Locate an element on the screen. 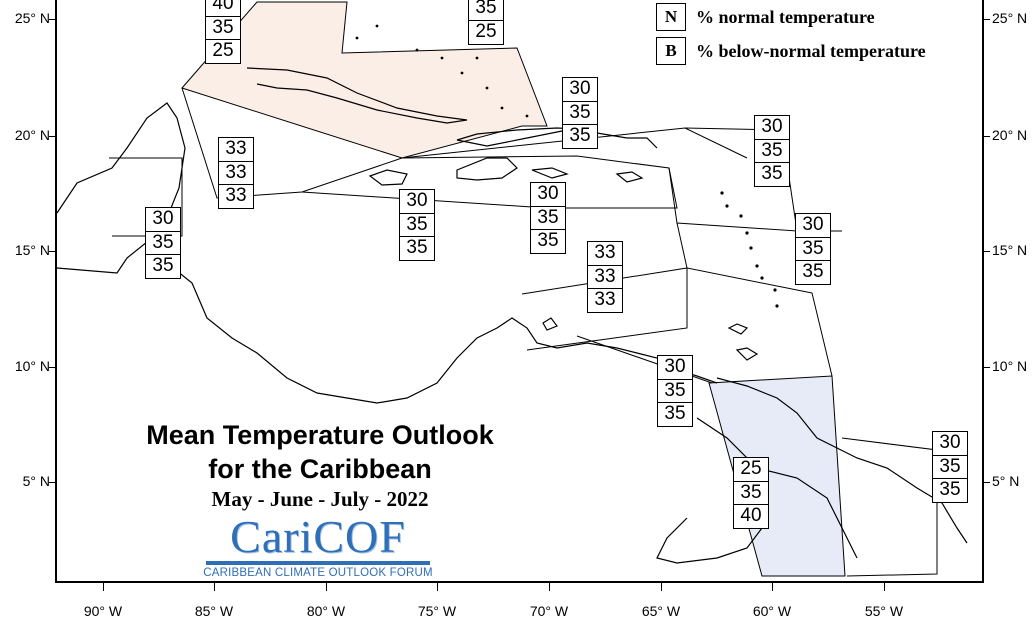 This screenshot has width=1036, height=630. legend-label: % below-normal temperature is located at coordinates (811, 50).